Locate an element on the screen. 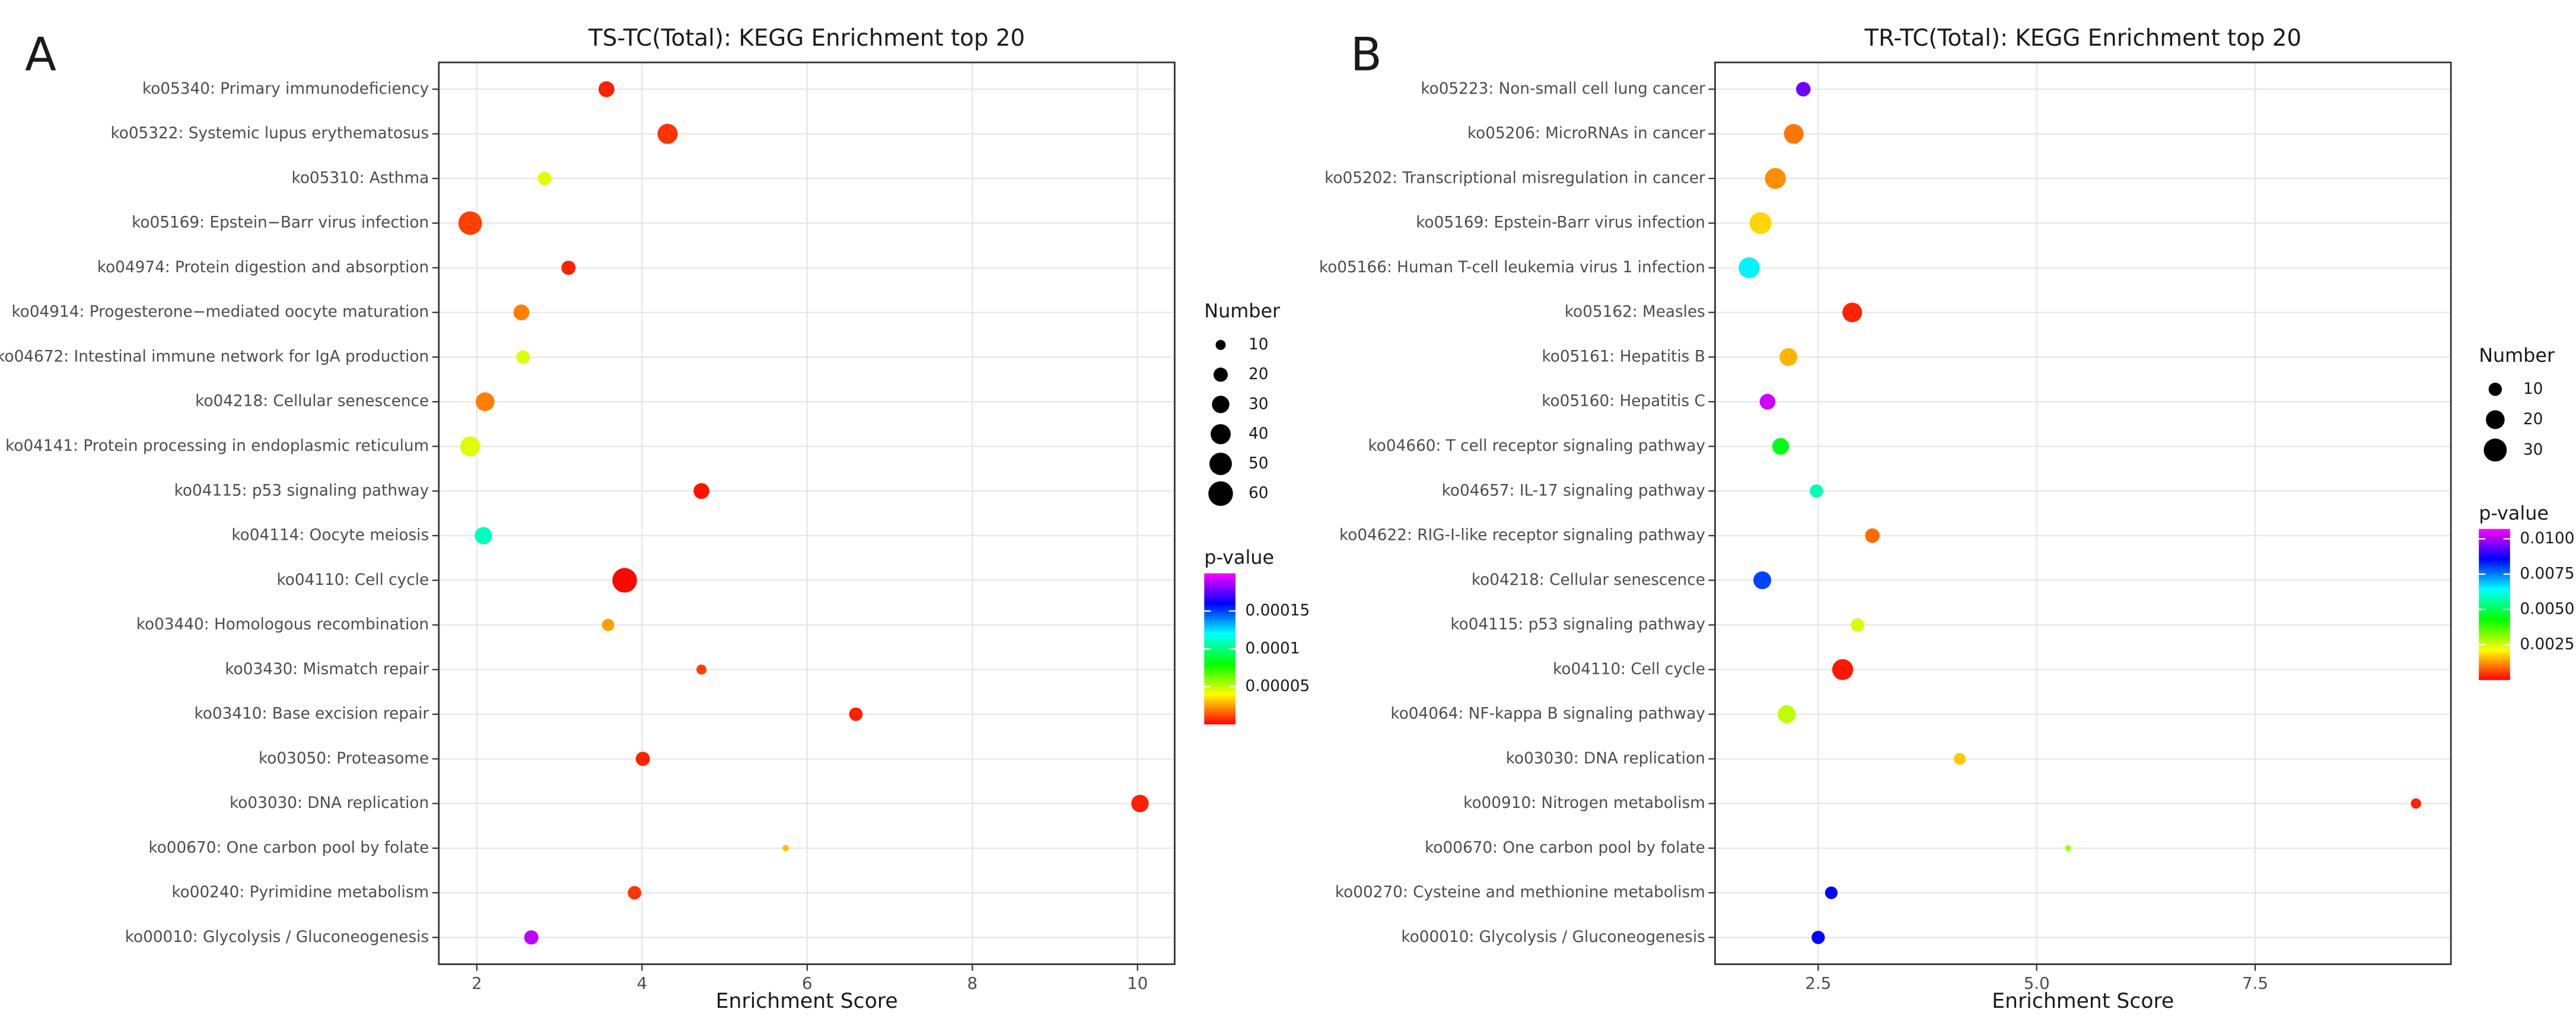 This screenshot has width=2576, height=1025. y-tick-label: ko05310: Asthma is located at coordinates (360, 178).